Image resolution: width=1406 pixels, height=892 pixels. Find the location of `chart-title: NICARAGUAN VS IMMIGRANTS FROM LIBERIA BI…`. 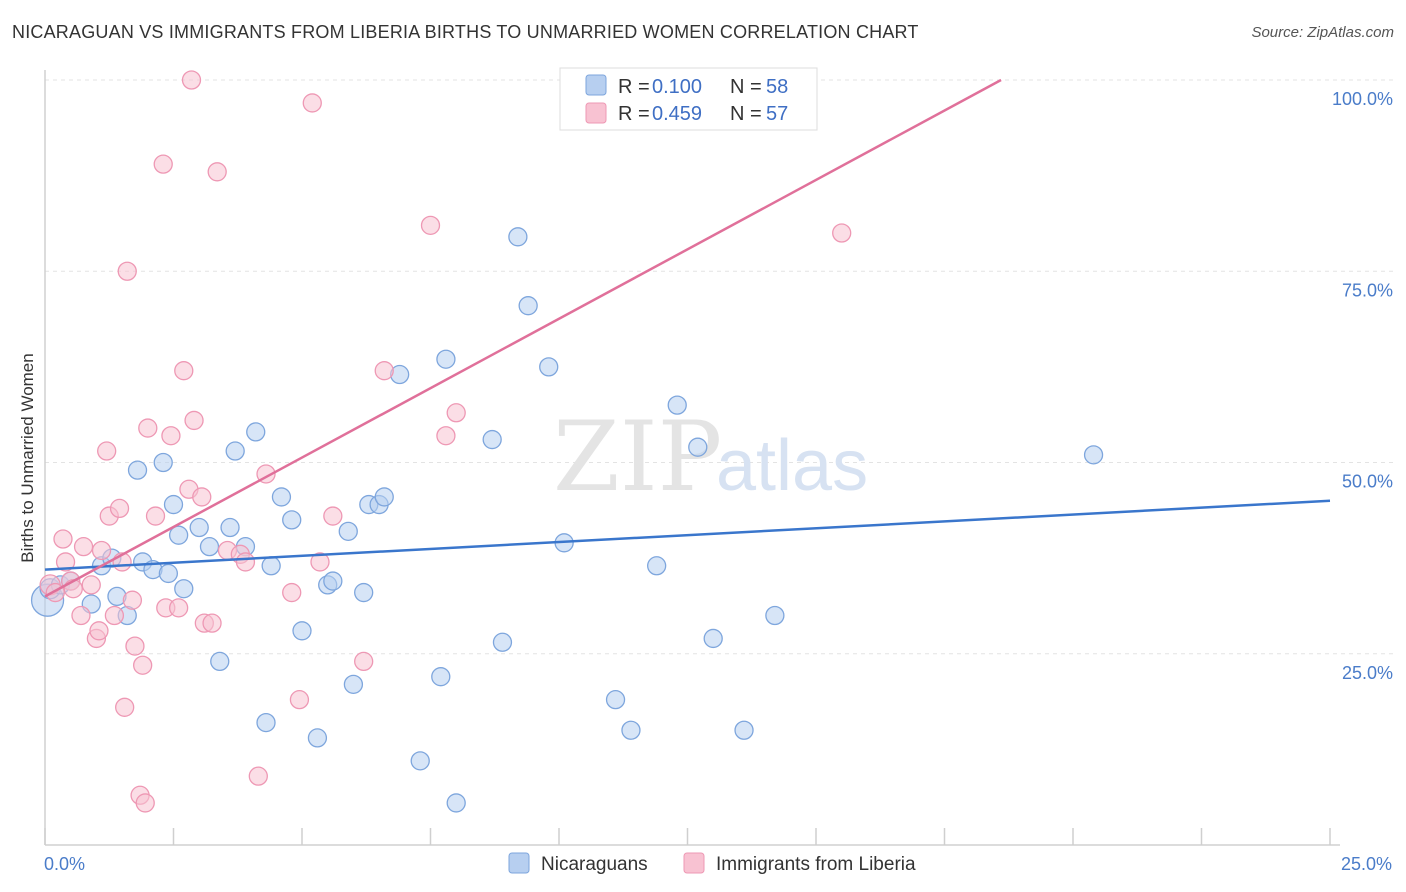

chart-title: NICARAGUAN VS IMMIGRANTS FROM LIBERIA BI… is located at coordinates (465, 32).